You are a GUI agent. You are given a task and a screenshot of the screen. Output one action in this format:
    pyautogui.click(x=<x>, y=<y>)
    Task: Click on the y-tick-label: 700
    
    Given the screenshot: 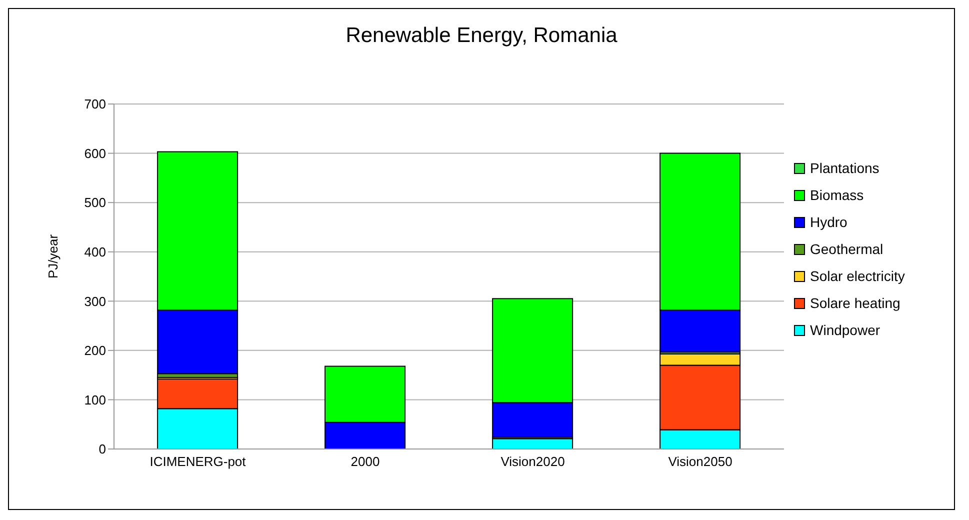 What is the action you would take?
    pyautogui.click(x=95, y=104)
    